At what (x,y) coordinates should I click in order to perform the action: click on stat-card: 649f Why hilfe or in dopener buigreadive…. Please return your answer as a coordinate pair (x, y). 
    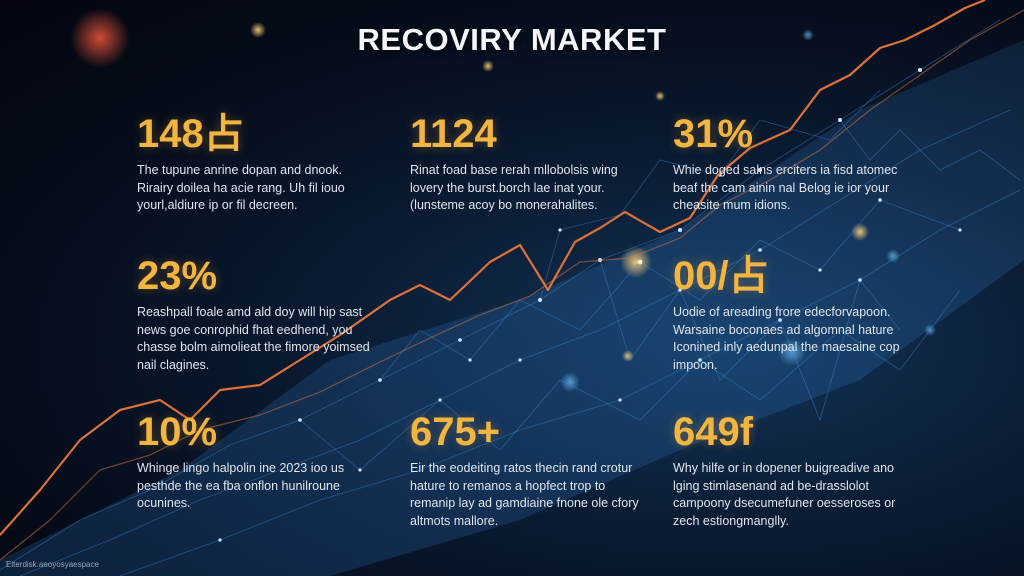
    Looking at the image, I should click on (790, 470).